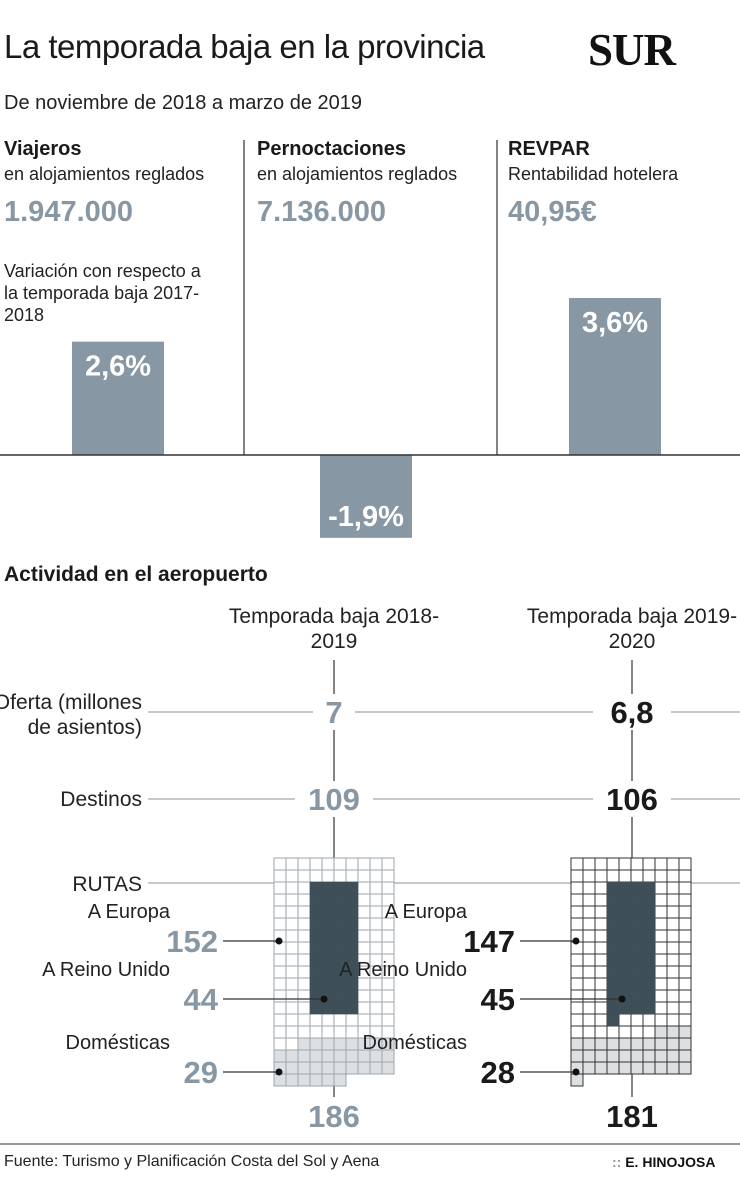 The image size is (740, 1200). What do you see at coordinates (593, 174) in the screenshot?
I see `kpi-revpar-subtitle: Rentabilidad hotelera` at bounding box center [593, 174].